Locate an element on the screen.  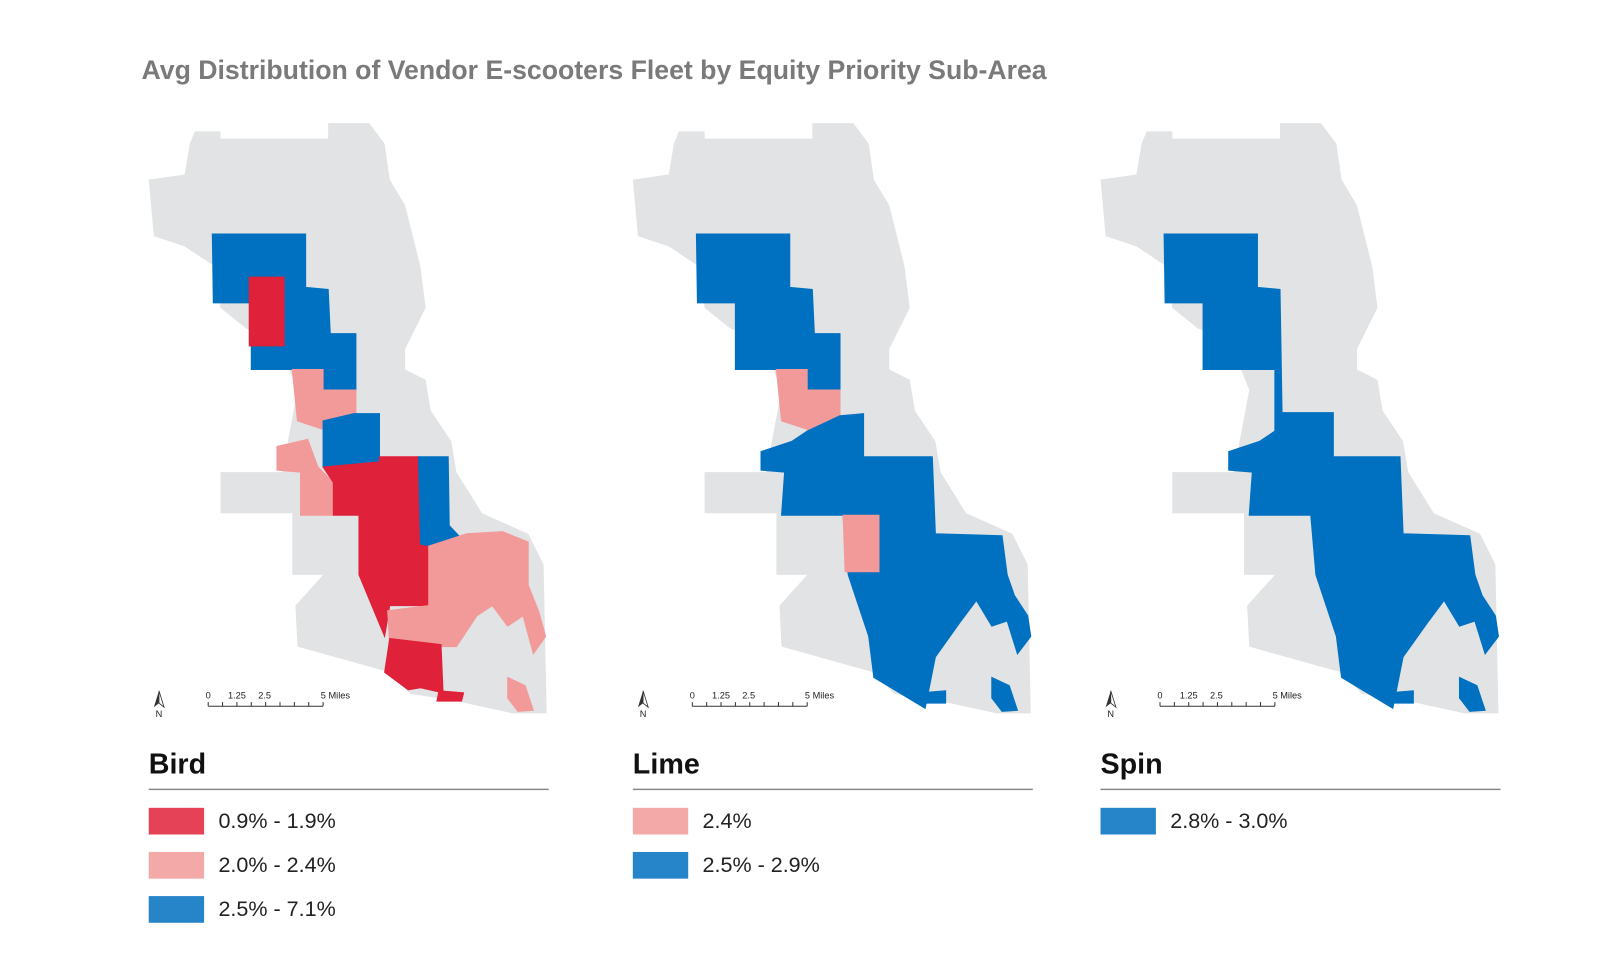
map-name: Spin is located at coordinates (1132, 764).